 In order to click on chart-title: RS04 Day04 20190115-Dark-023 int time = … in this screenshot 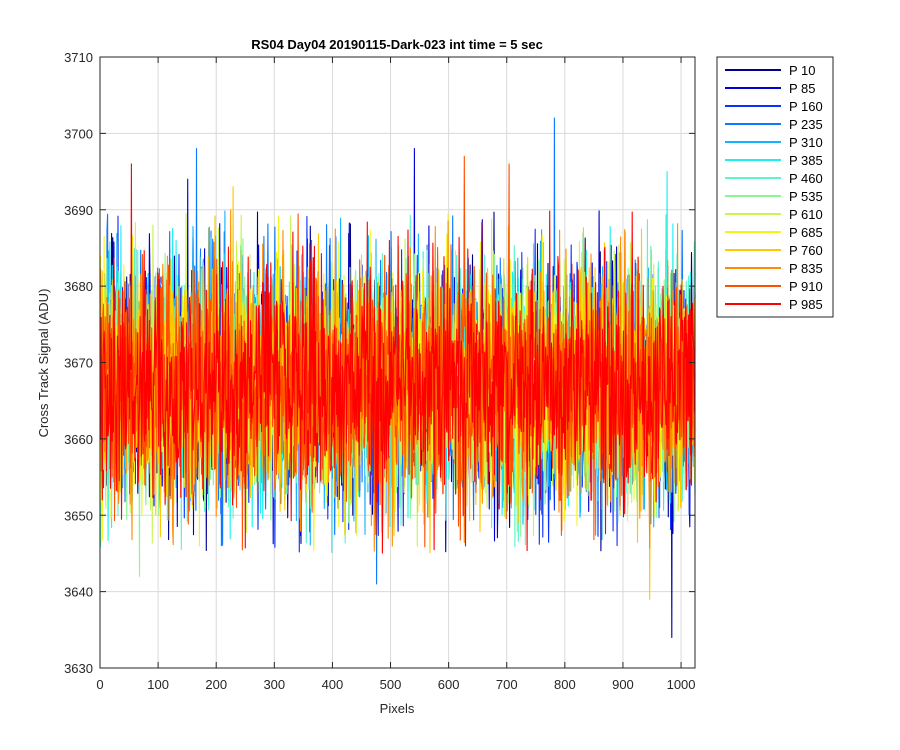, I will do `click(397, 44)`.